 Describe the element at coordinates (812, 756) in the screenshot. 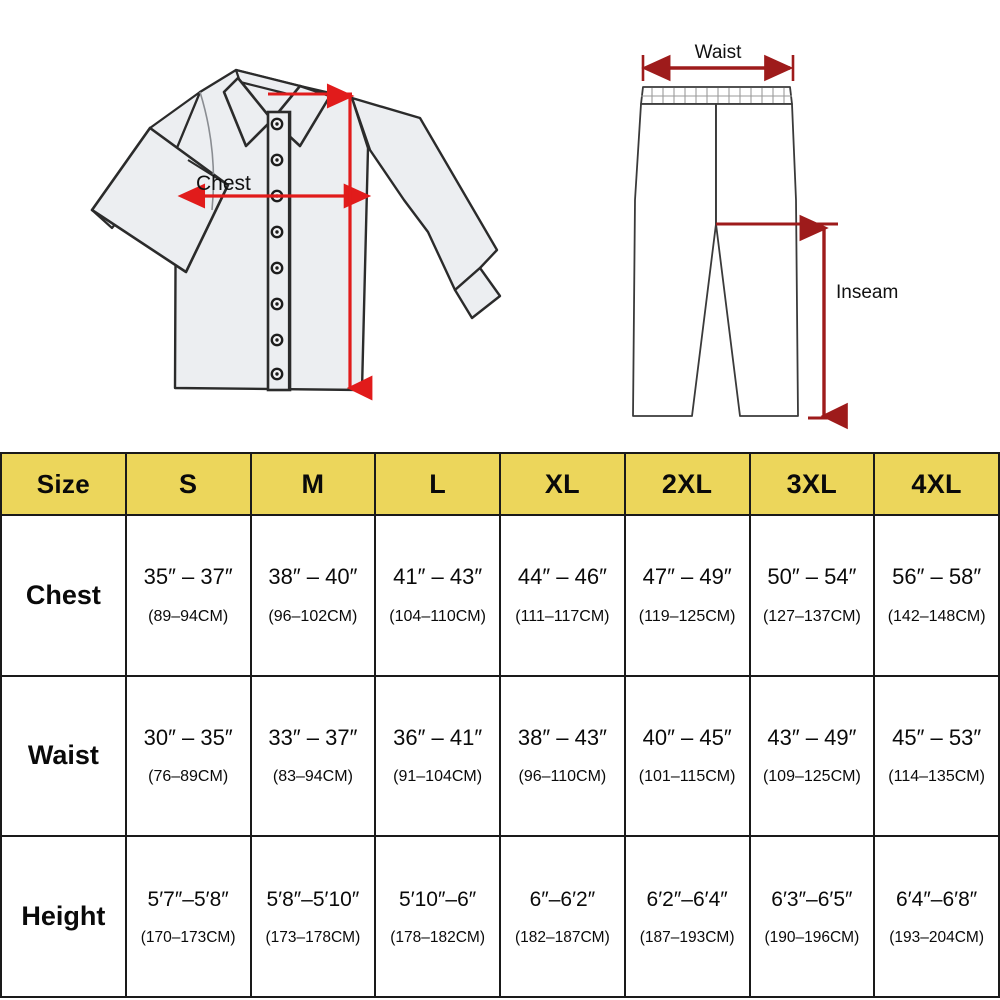

I see `cell-waist-3xl: 43″ – 49″ (109–125CM)` at that location.